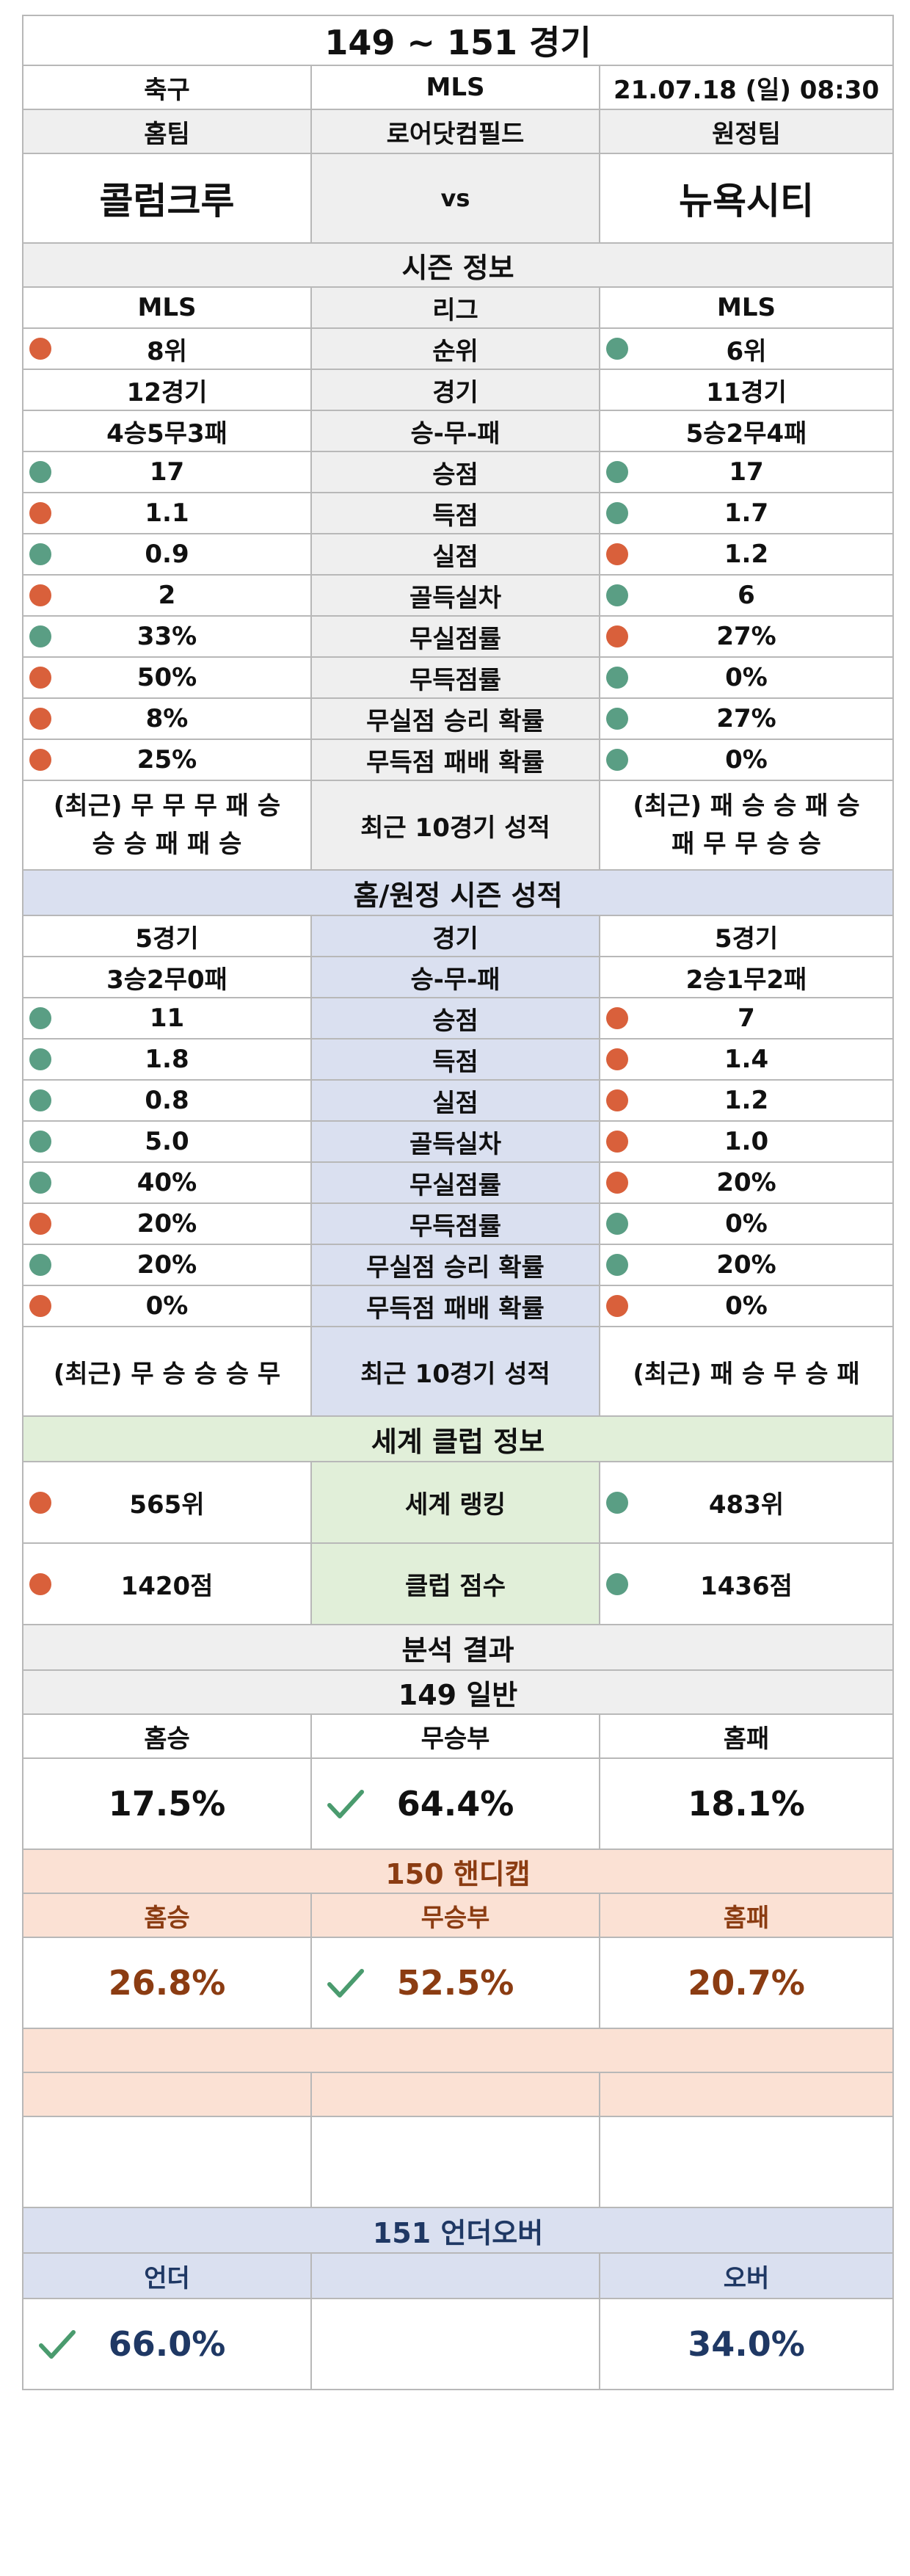  Describe the element at coordinates (167, 1265) in the screenshot. I see `homeaway-home-cell: 20%` at that location.